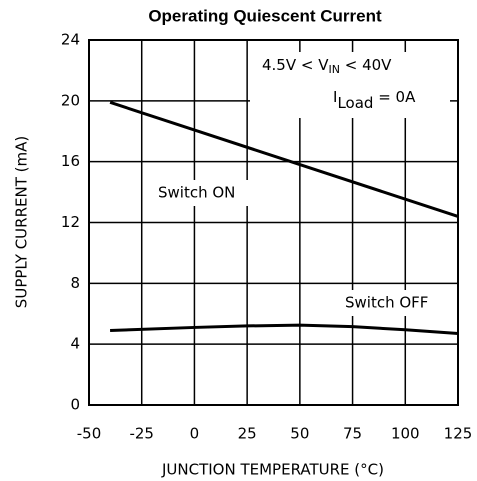  Describe the element at coordinates (374, 100) in the screenshot. I see `annotation: ILoad = 0A` at that location.